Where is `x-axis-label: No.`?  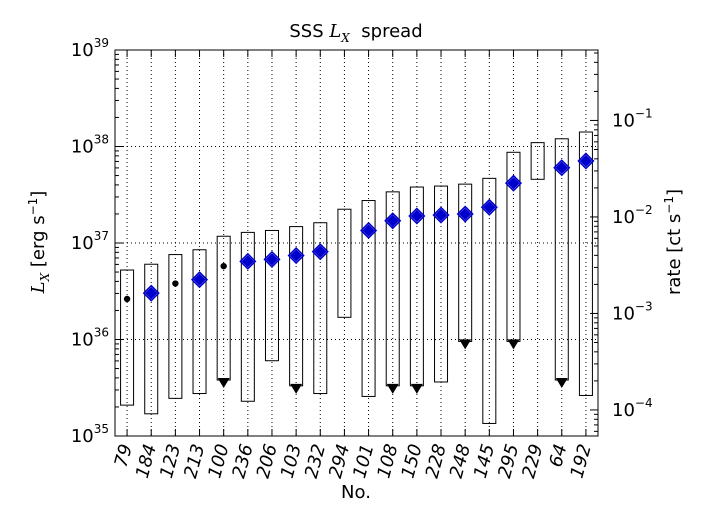
x-axis-label: No. is located at coordinates (356, 492).